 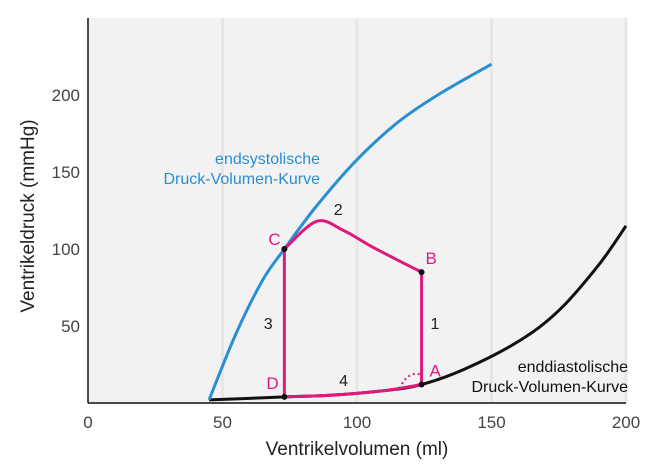 I want to click on points-group, so click(x=353, y=323).